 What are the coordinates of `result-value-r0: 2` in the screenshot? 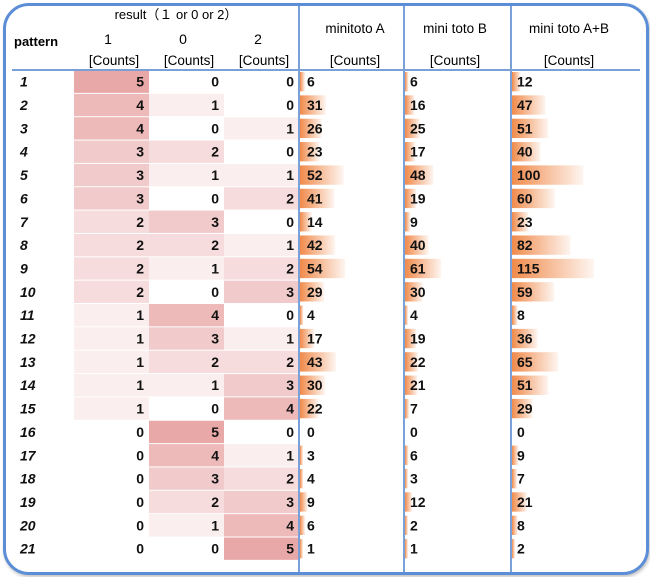 It's located at (215, 502).